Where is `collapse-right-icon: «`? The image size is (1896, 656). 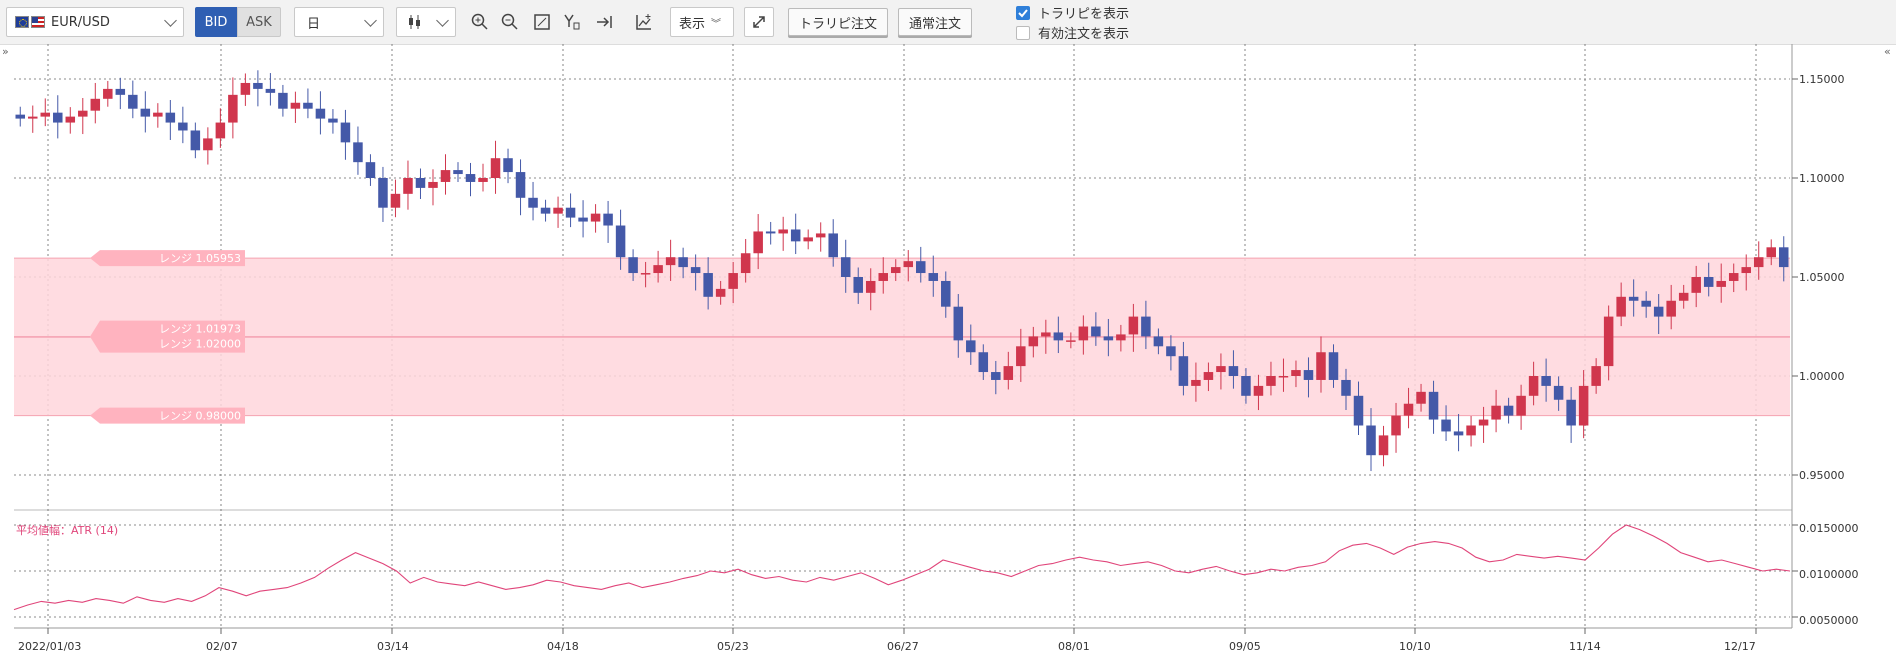 collapse-right-icon: « is located at coordinates (1887, 51).